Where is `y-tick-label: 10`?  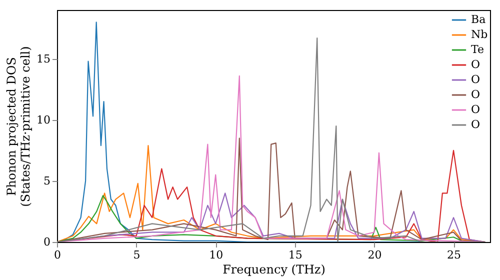 y-tick-label: 10 is located at coordinates (43, 119).